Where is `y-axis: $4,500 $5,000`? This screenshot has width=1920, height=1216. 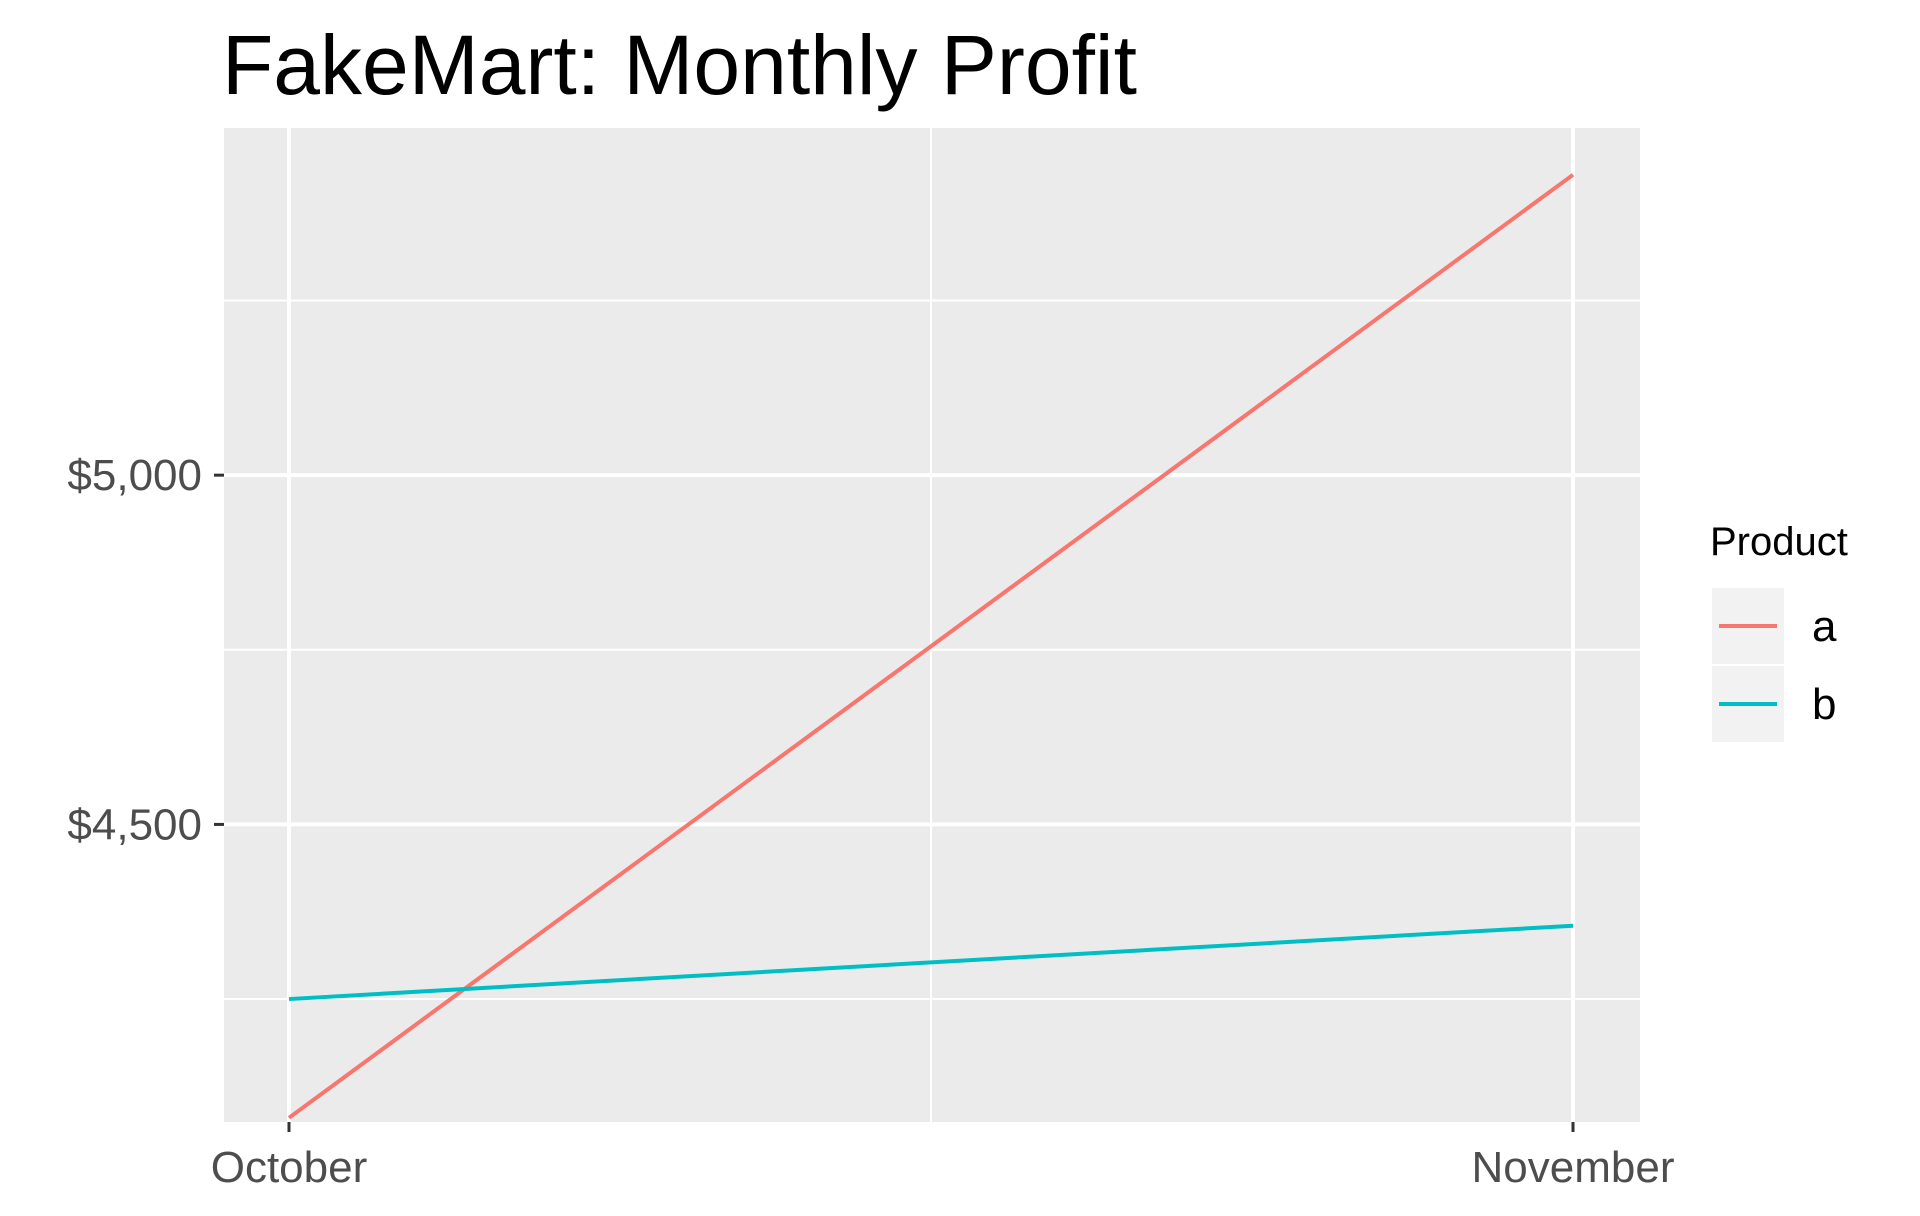 y-axis: $4,500 $5,000 is located at coordinates (145, 650).